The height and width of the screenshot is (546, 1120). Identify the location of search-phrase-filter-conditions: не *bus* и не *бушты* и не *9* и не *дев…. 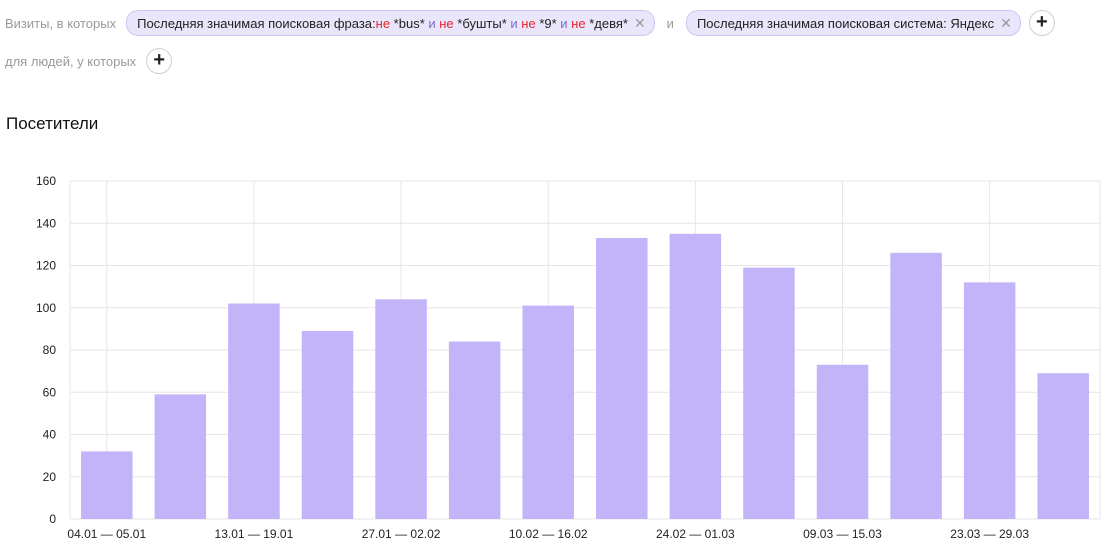
(502, 23).